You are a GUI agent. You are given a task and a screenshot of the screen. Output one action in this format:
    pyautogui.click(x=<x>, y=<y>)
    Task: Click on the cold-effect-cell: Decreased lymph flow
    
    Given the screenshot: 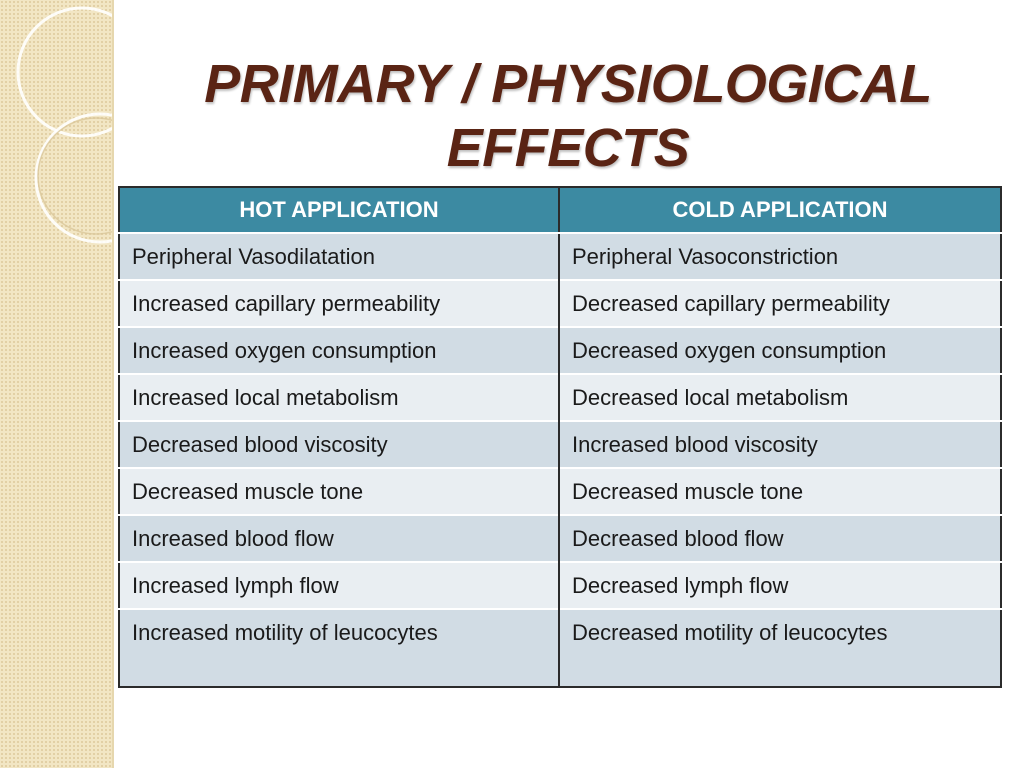 What is the action you would take?
    pyautogui.click(x=779, y=585)
    